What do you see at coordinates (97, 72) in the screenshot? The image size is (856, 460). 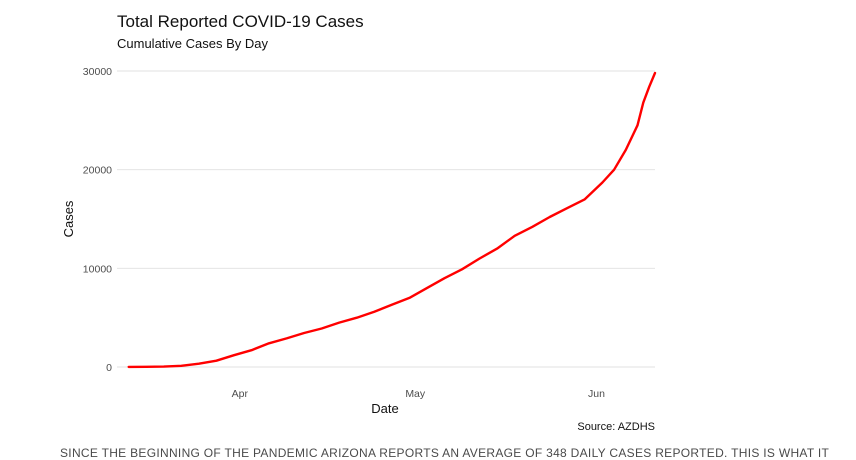 I see `y-tick-label: 30000` at bounding box center [97, 72].